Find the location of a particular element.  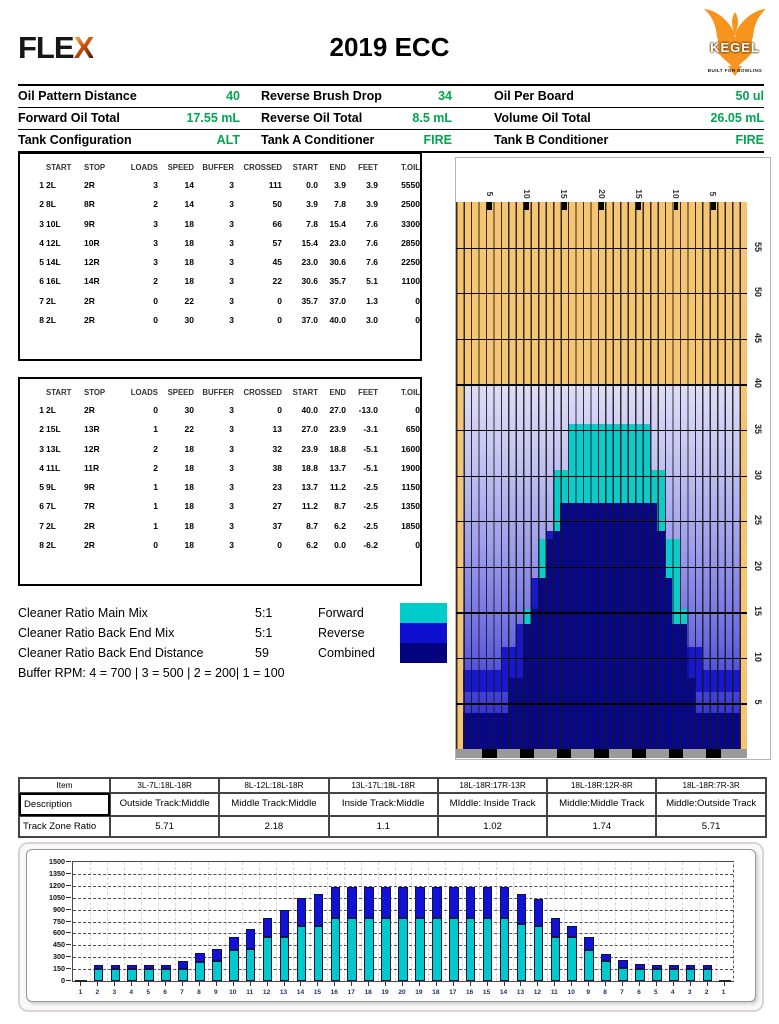

table-cell: 5.1 is located at coordinates (372, 281).